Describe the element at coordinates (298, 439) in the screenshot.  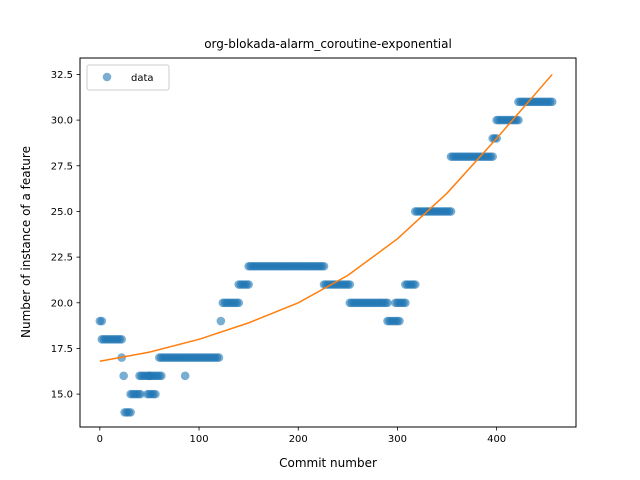
I see `x-tick-label: 200` at that location.